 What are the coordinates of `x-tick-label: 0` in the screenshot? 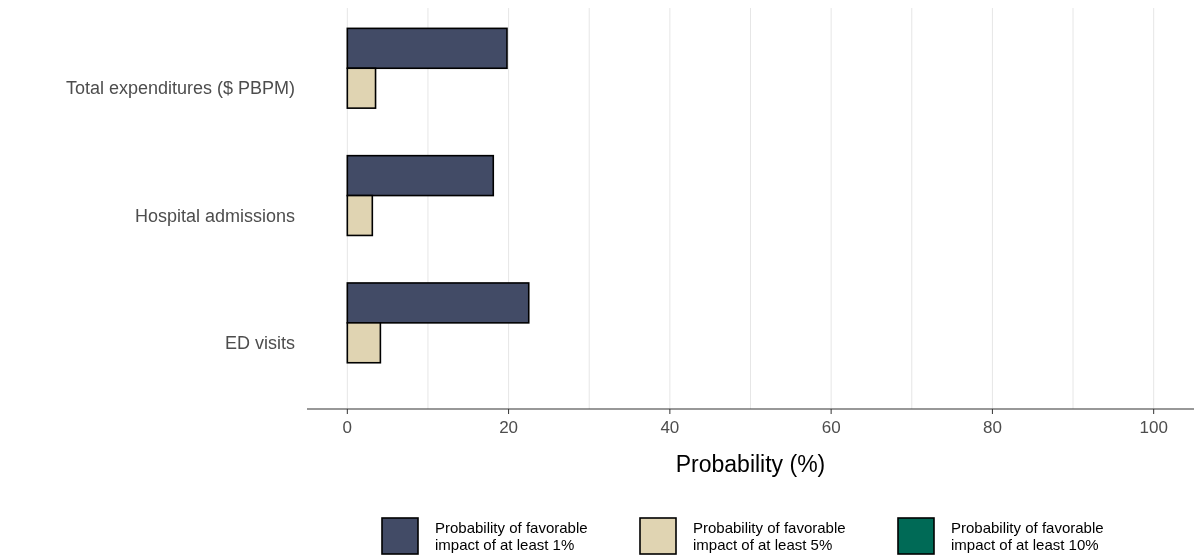 It's located at (347, 427).